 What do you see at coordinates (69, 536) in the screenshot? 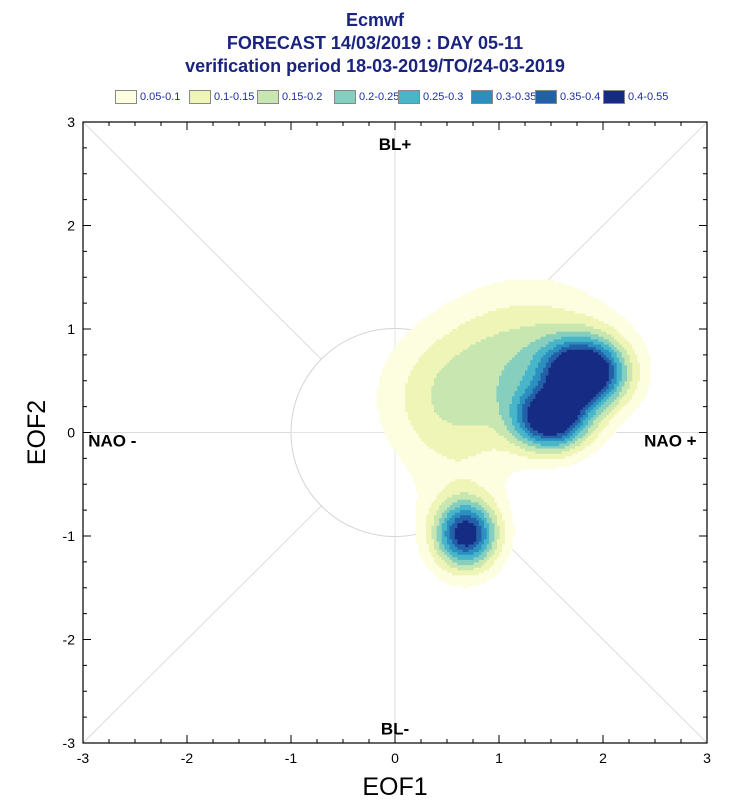
I see `y-tick-label: -1` at bounding box center [69, 536].